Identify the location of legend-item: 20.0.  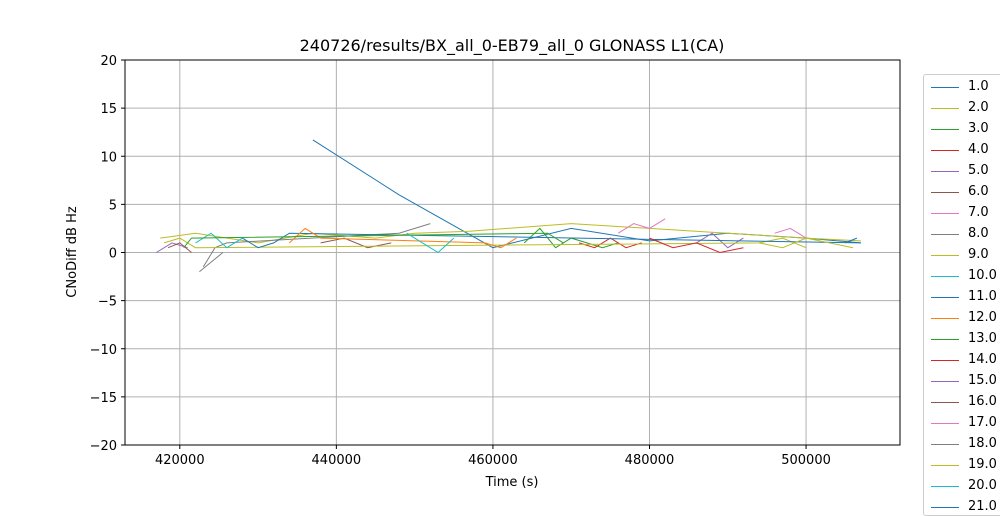
(962, 486).